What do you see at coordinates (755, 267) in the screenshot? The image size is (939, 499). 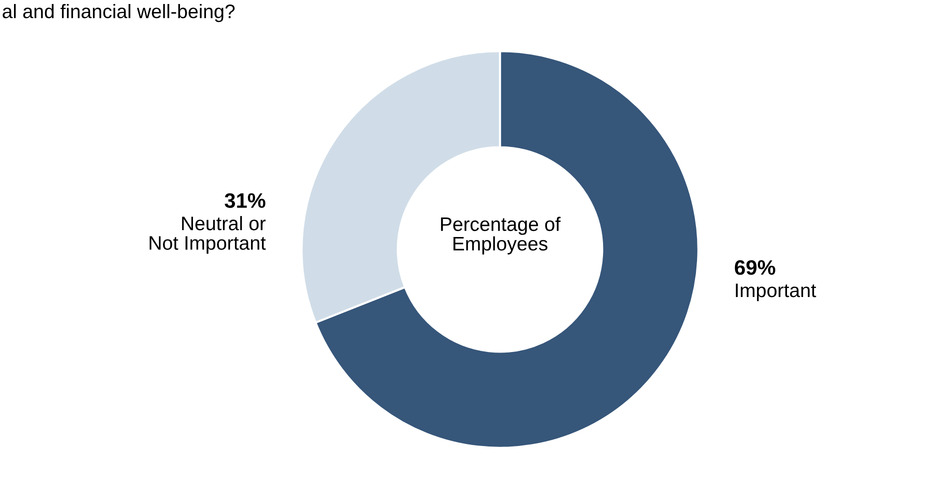 I see `data-label: 69%` at bounding box center [755, 267].